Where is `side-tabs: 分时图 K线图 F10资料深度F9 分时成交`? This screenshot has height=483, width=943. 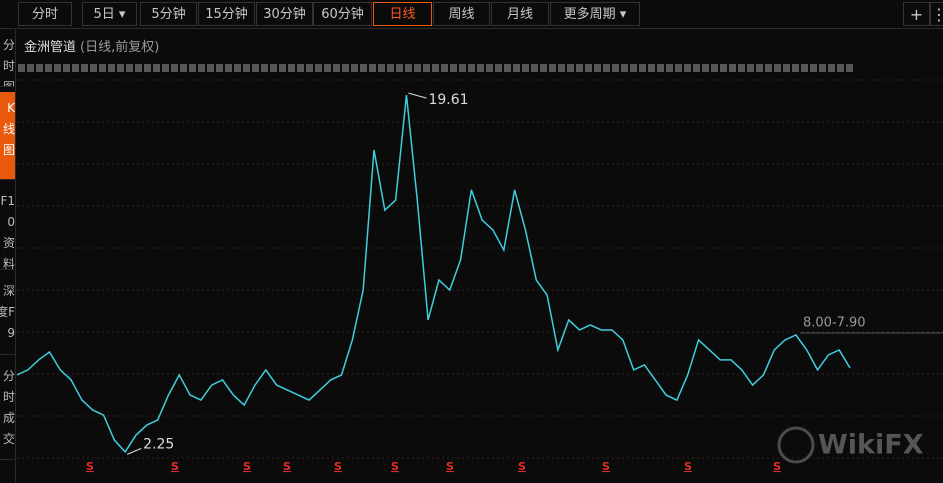
side-tabs: 分时图 K线图 F10资料深度F9 分时成交 is located at coordinates (8, 256).